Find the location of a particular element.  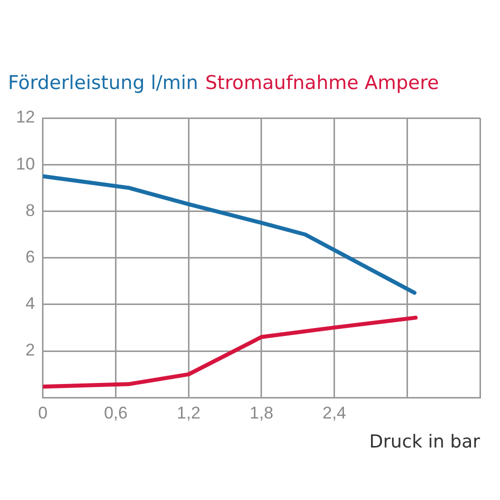

x-tick-label: 0 is located at coordinates (43, 412).